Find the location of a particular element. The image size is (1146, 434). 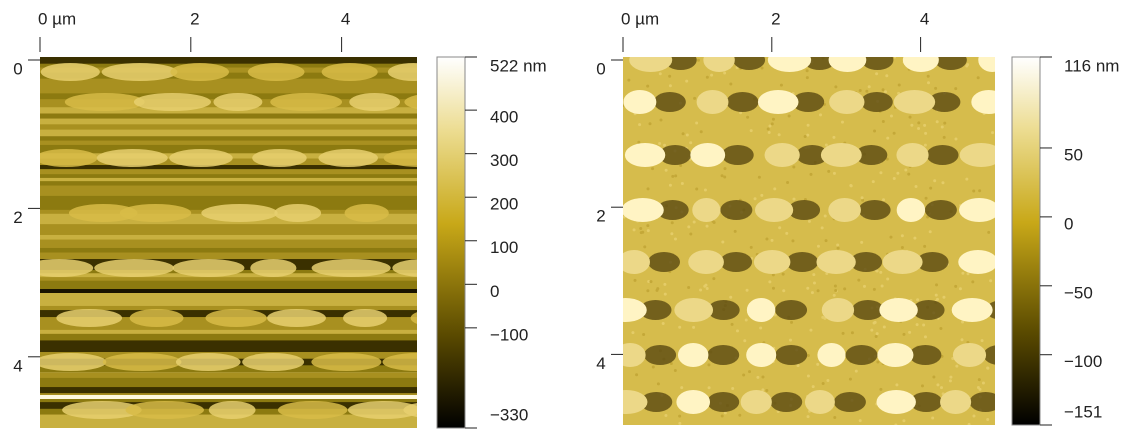

colorbar-label: −330 is located at coordinates (509, 414).